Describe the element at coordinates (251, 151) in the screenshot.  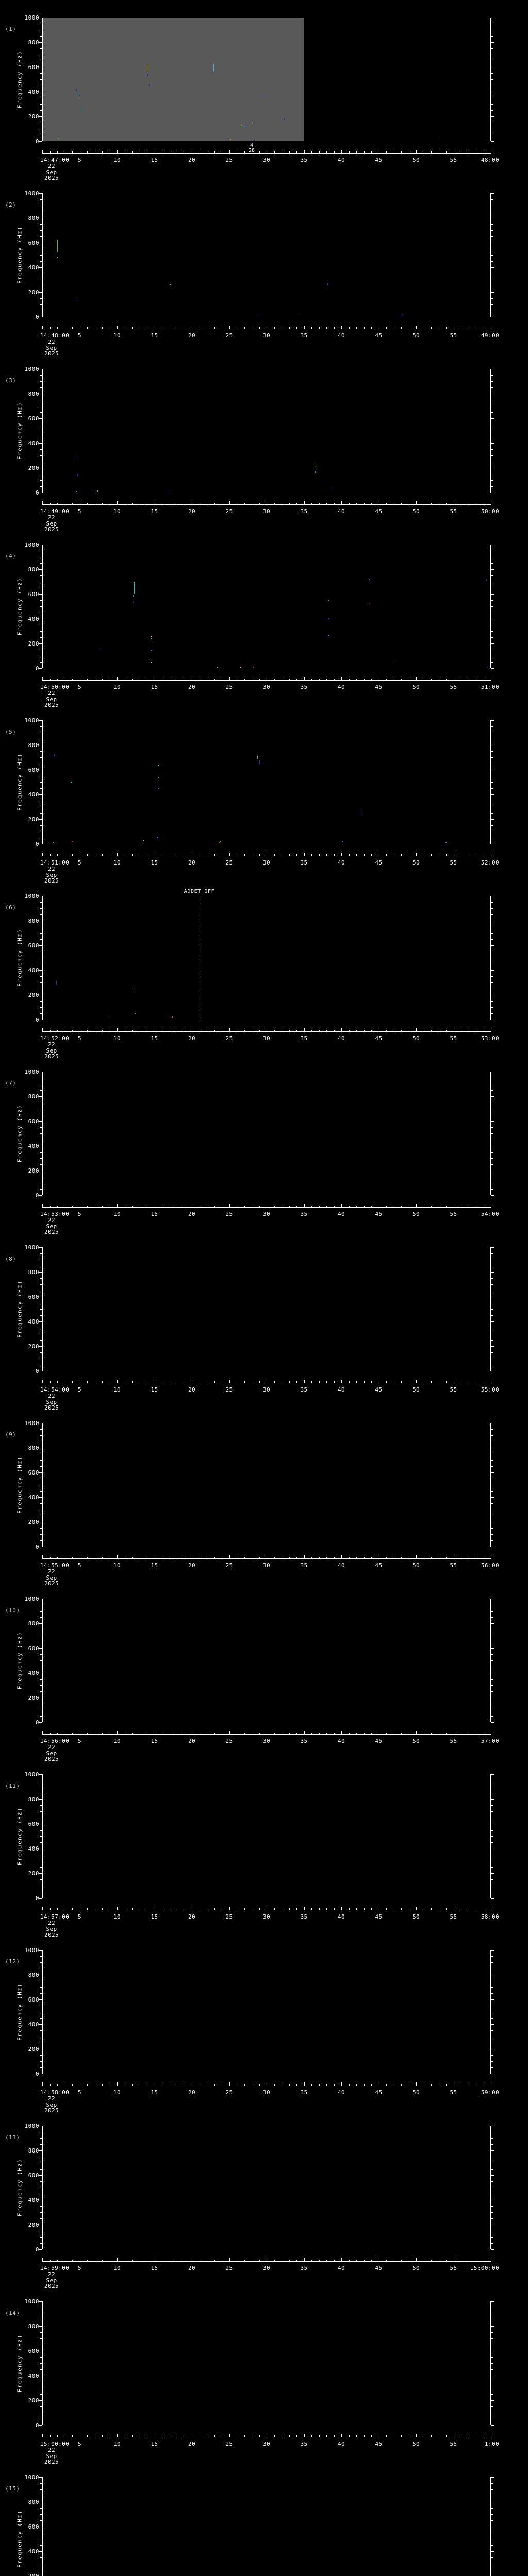
I see `annotation-line: 28` at that location.